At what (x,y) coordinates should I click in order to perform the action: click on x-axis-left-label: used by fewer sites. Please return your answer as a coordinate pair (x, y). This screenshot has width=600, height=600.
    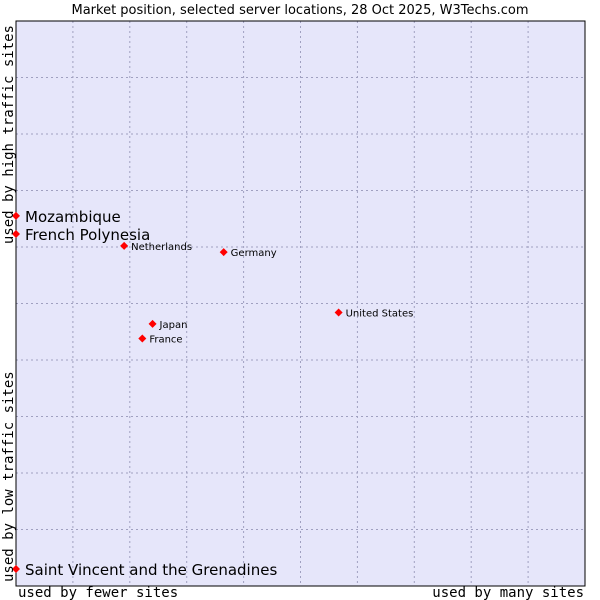
    Looking at the image, I should click on (98, 592).